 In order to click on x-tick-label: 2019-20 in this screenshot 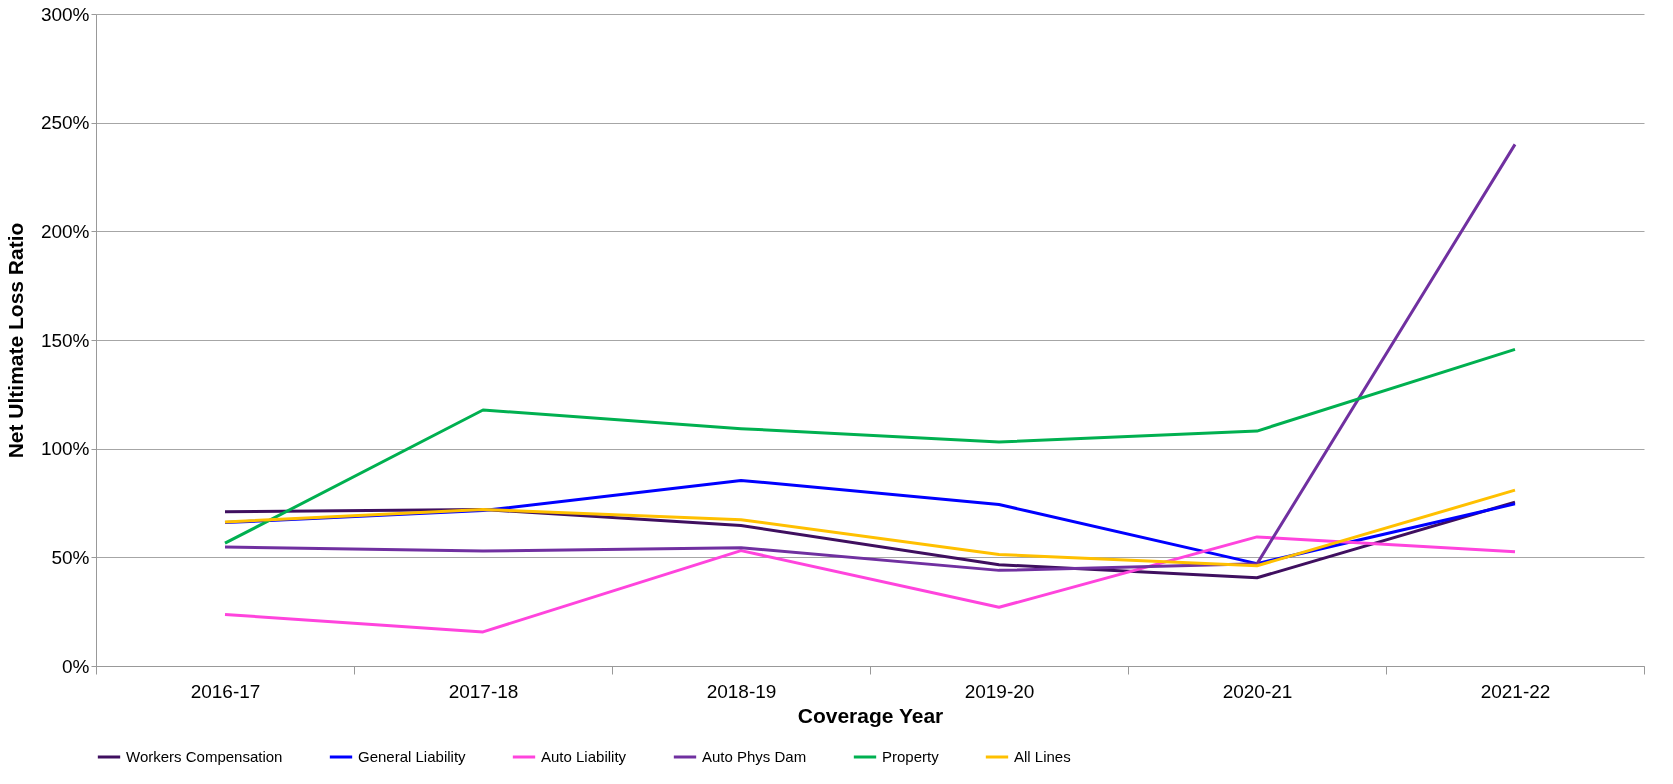, I will do `click(999, 691)`.